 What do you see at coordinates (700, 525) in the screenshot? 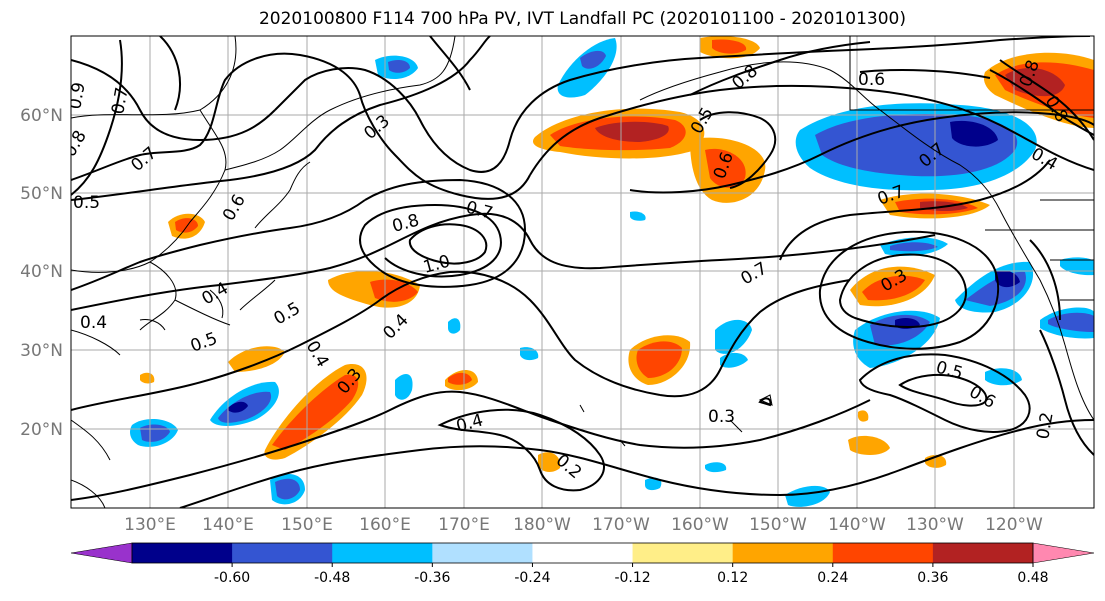
I see `lon-label: 160°W` at bounding box center [700, 525].